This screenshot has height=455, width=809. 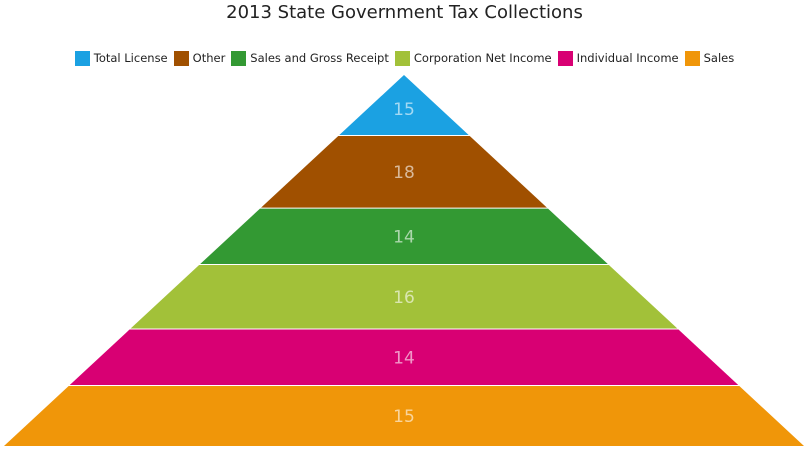 I want to click on legend-item-individual-income: Individual Income, so click(x=618, y=58).